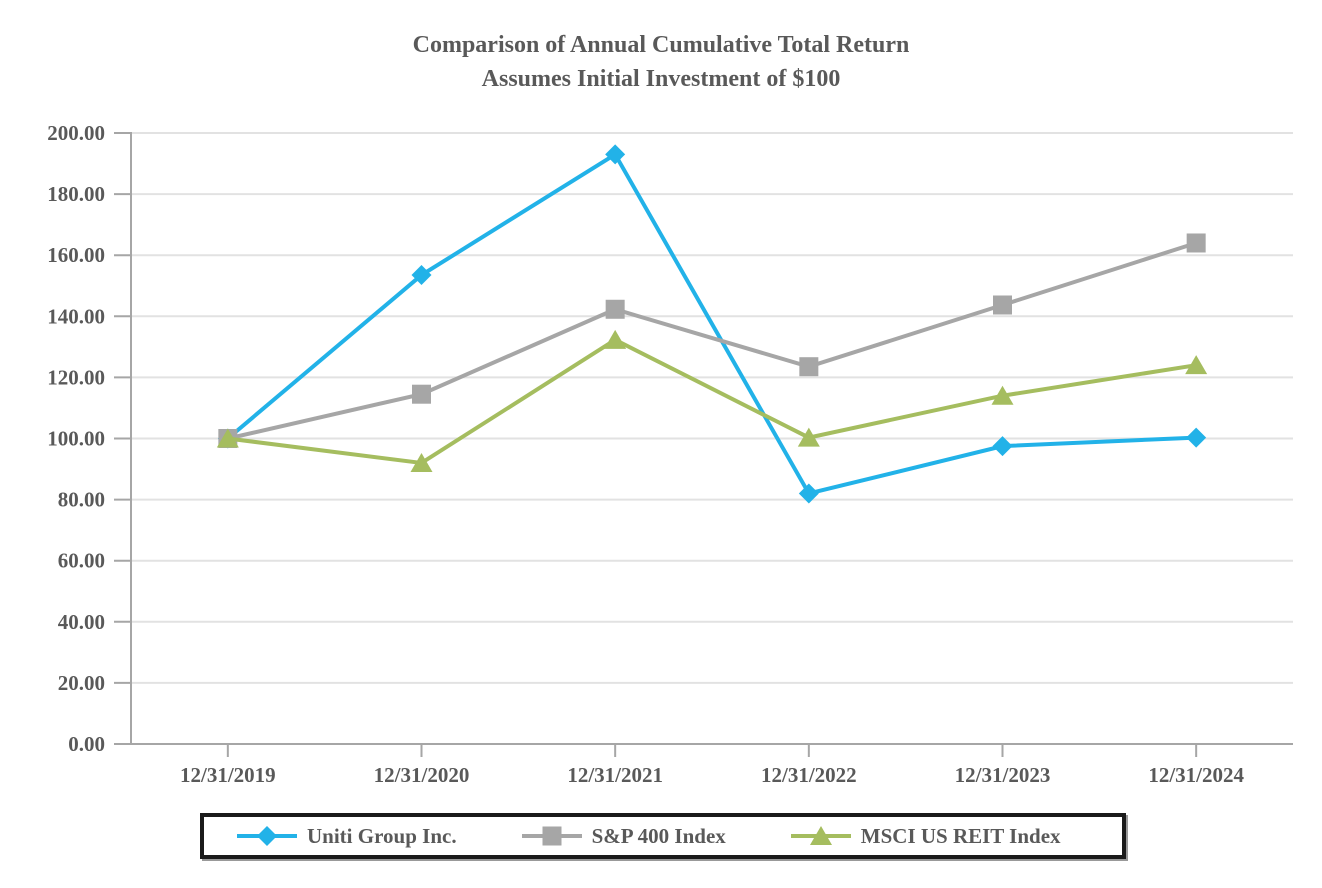 The height and width of the screenshot is (888, 1322). What do you see at coordinates (76, 133) in the screenshot?
I see `y-tick-label: 200.00` at bounding box center [76, 133].